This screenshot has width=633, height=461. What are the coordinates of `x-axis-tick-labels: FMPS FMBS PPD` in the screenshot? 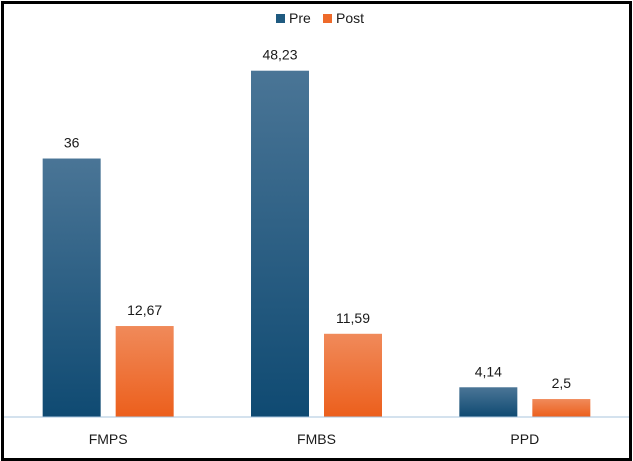 It's located at (314, 439).